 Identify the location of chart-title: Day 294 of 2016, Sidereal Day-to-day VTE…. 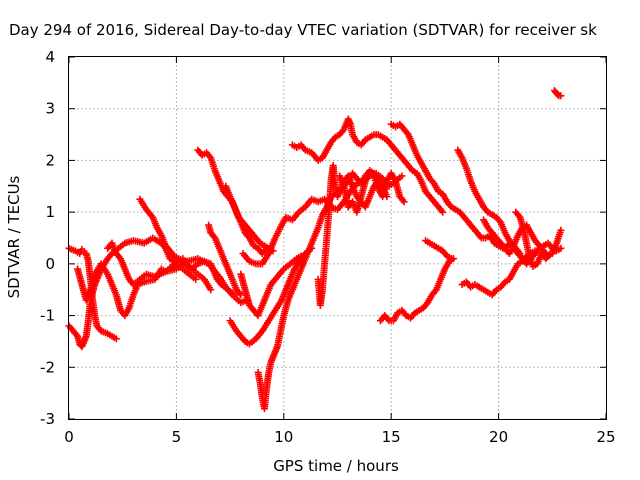
(303, 30).